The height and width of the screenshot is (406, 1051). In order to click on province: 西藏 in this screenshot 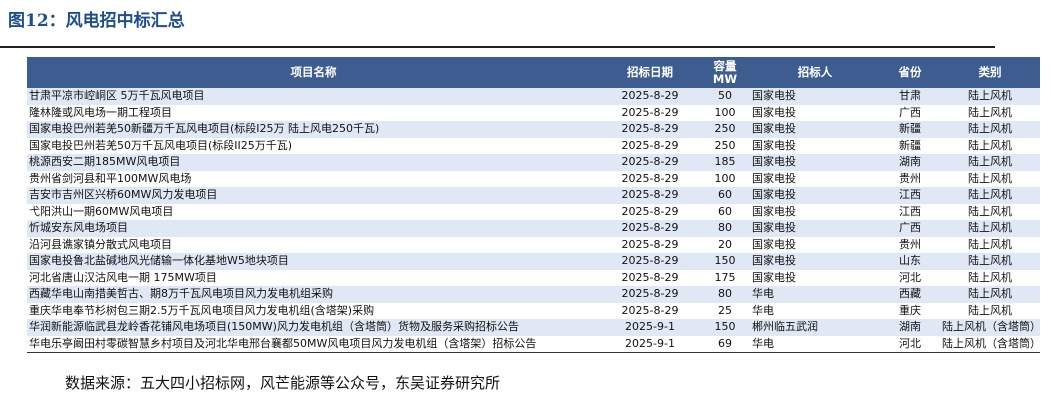, I will do `click(910, 294)`.